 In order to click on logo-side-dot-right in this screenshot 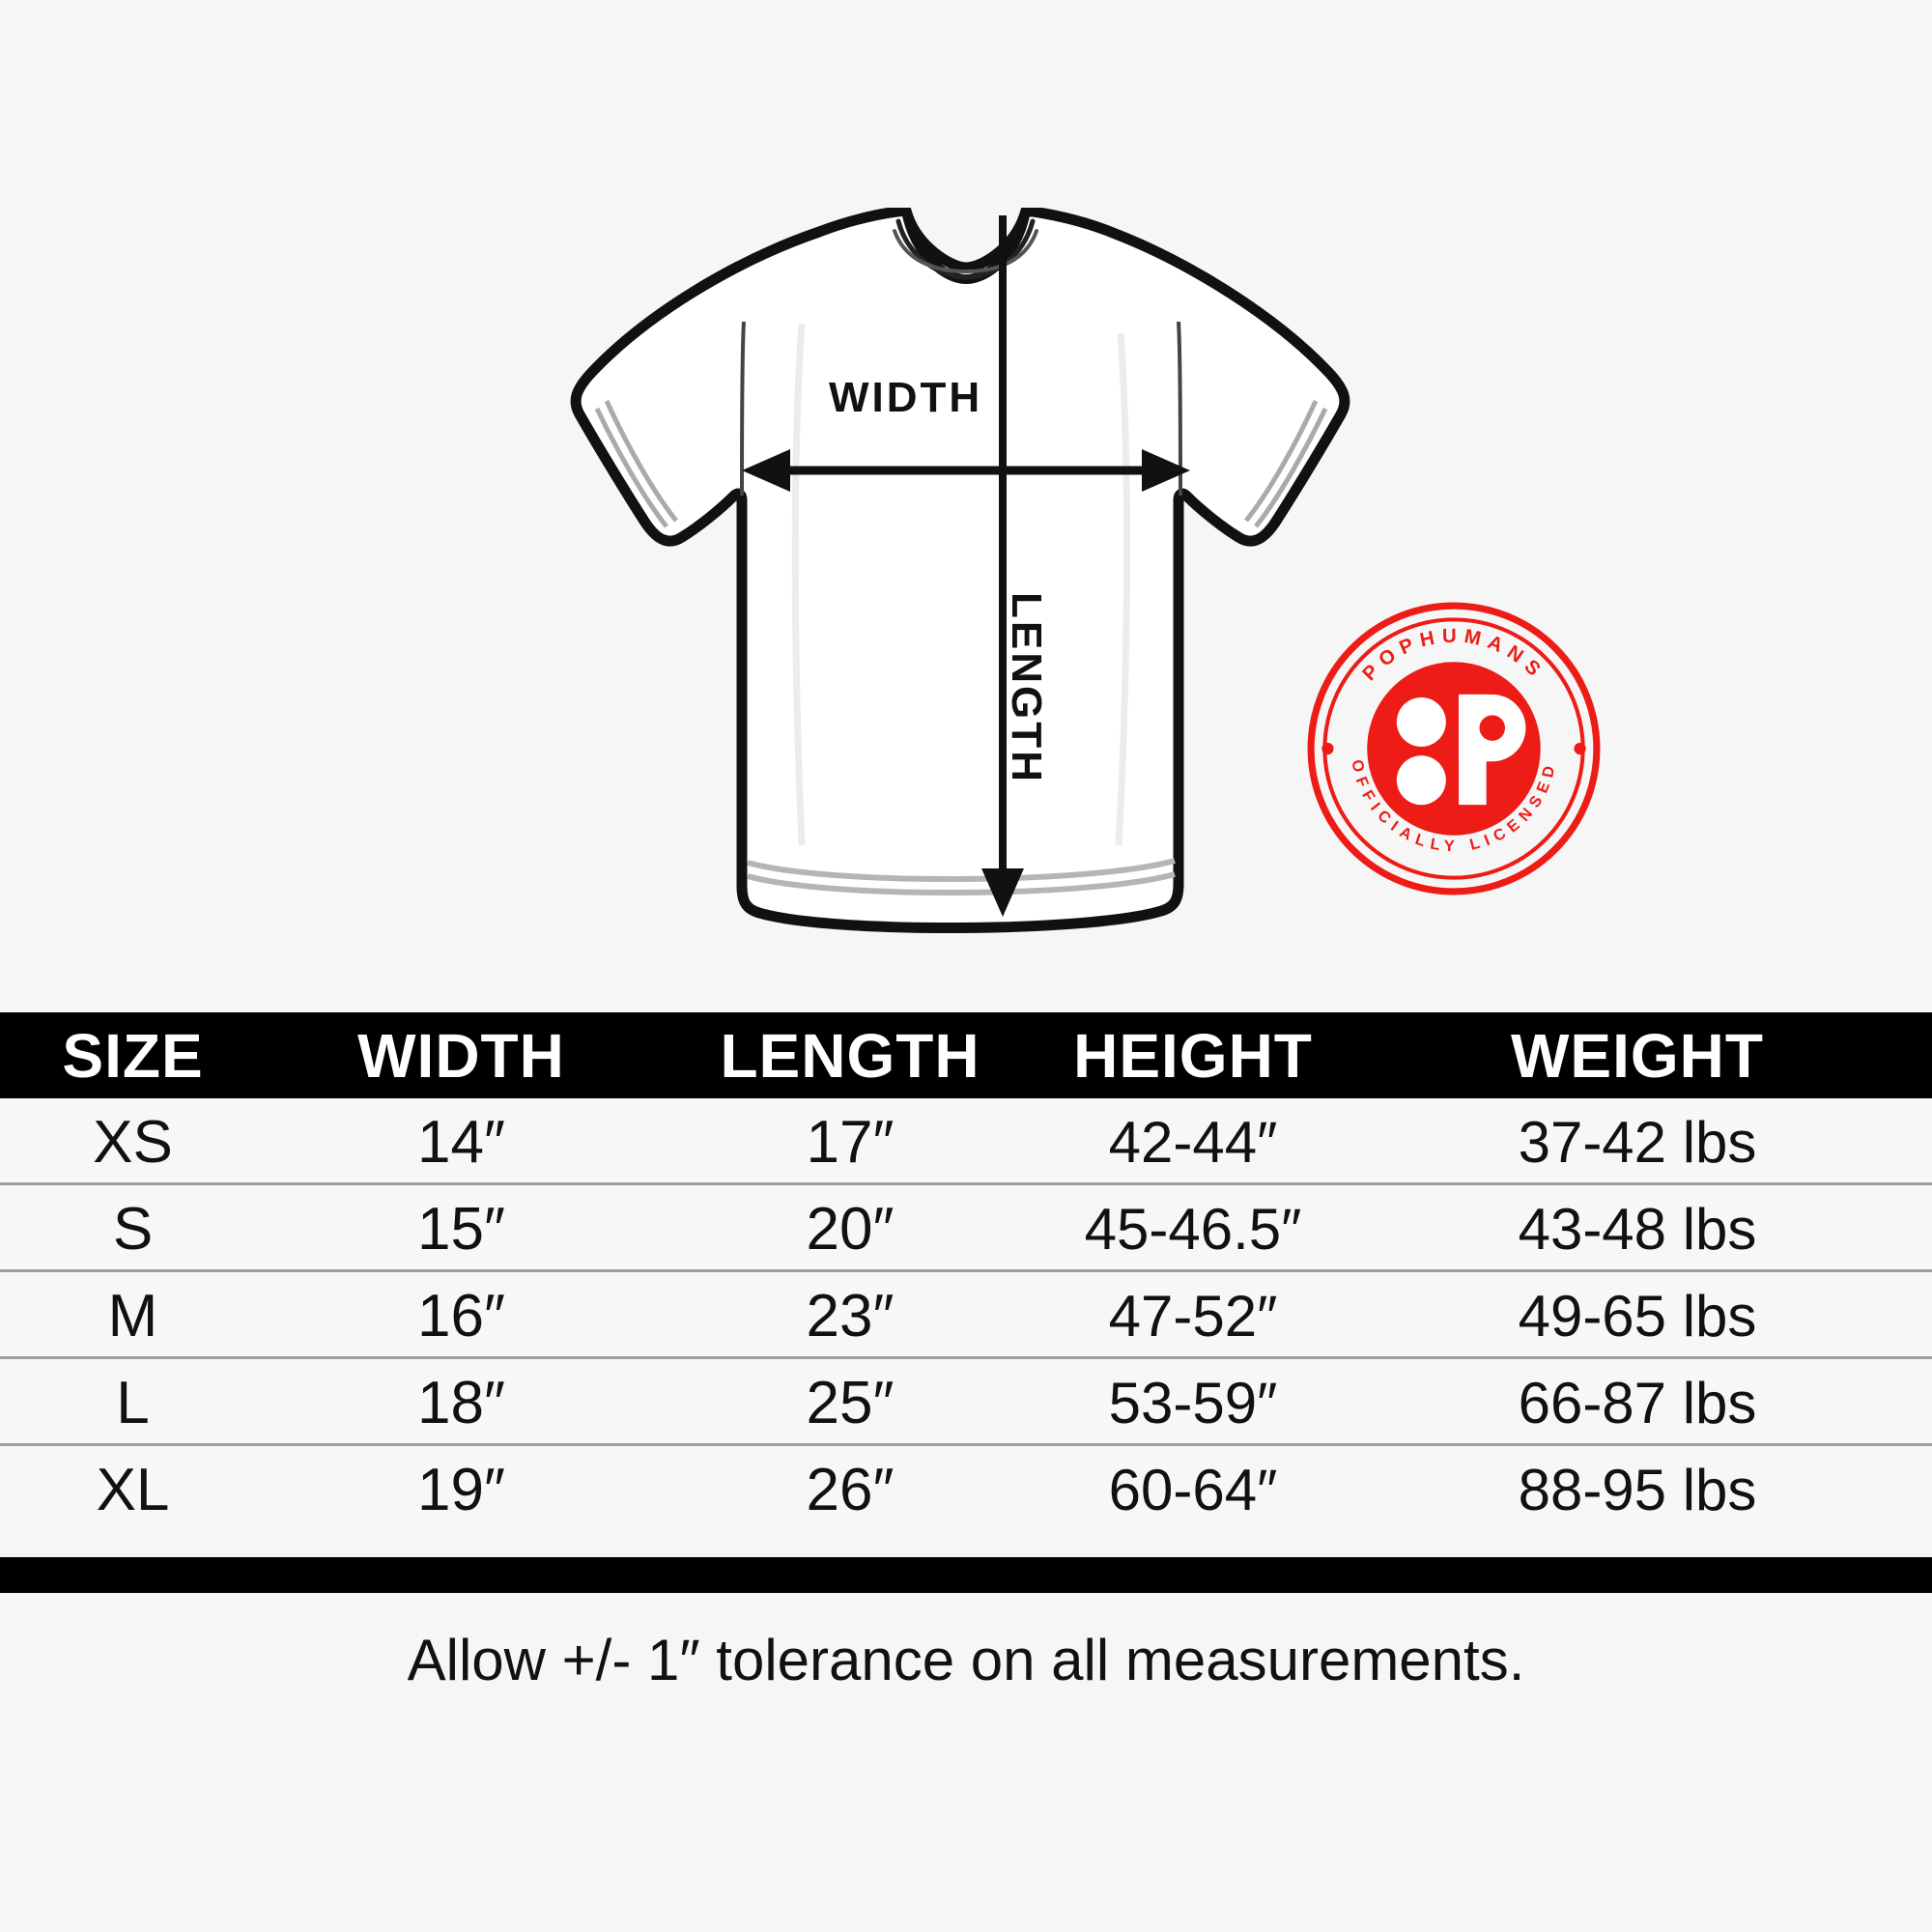, I will do `click(1580, 748)`.